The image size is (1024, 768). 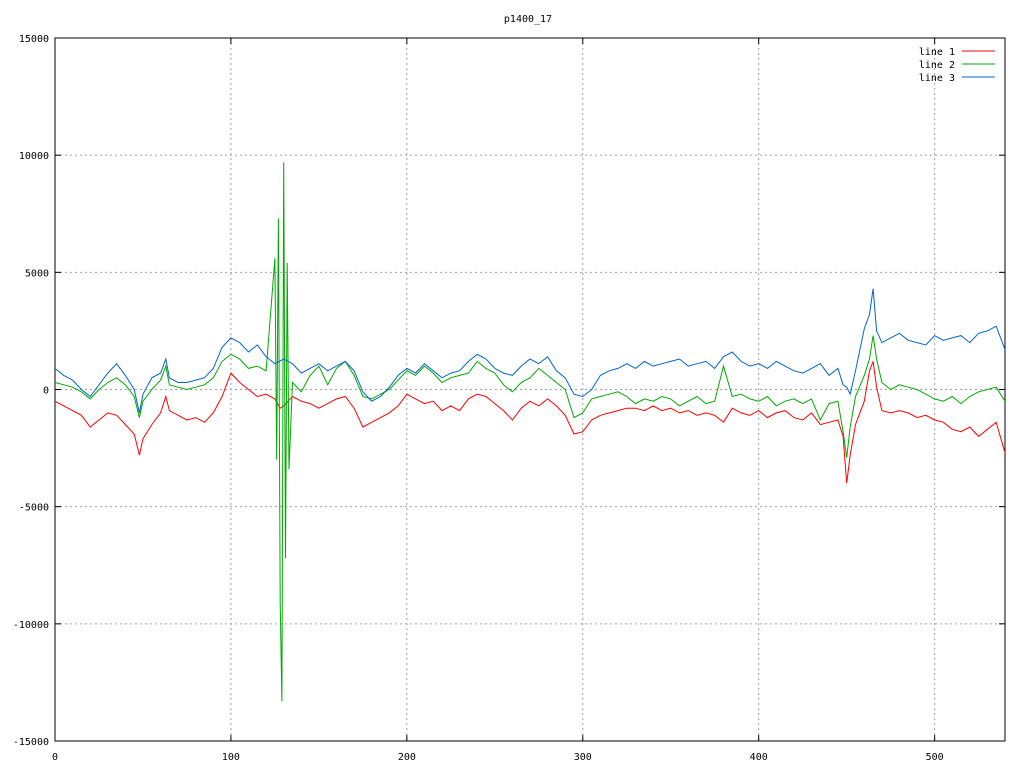 What do you see at coordinates (31, 742) in the screenshot?
I see `y-tick-label: -15000` at bounding box center [31, 742].